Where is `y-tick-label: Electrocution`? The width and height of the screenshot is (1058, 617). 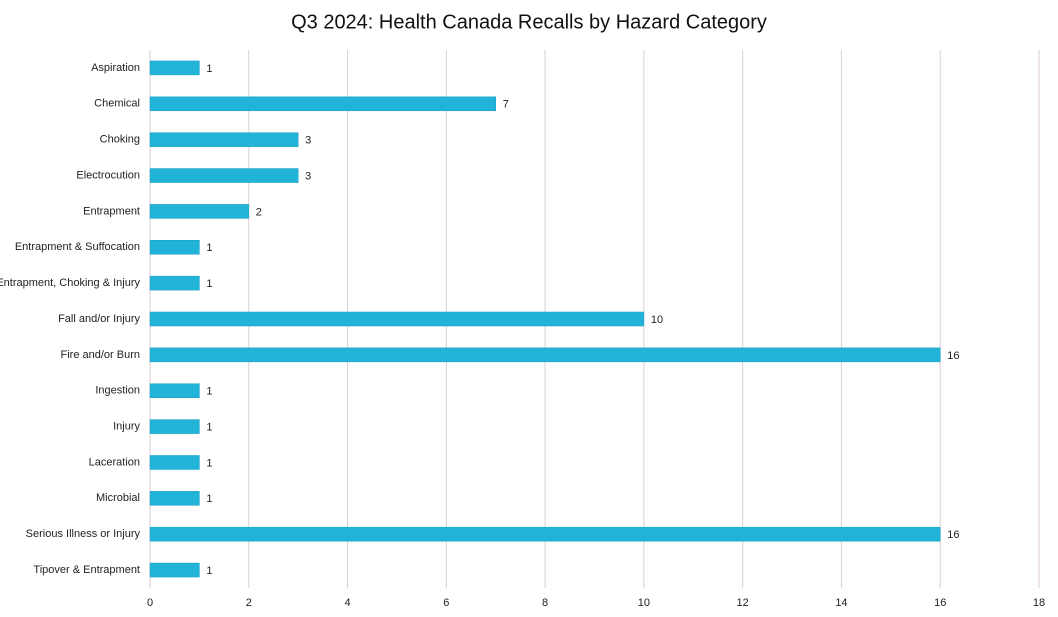
y-tick-label: Electrocution is located at coordinates (108, 175).